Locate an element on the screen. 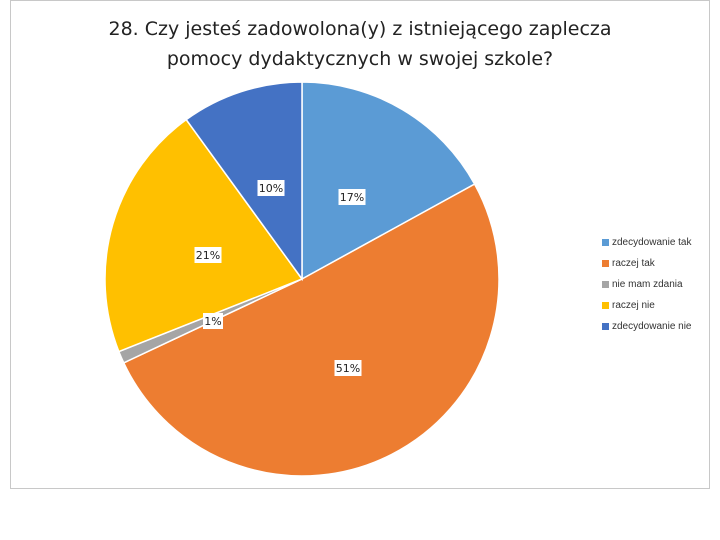  pie-slice-raczej-nie is located at coordinates (204, 235).